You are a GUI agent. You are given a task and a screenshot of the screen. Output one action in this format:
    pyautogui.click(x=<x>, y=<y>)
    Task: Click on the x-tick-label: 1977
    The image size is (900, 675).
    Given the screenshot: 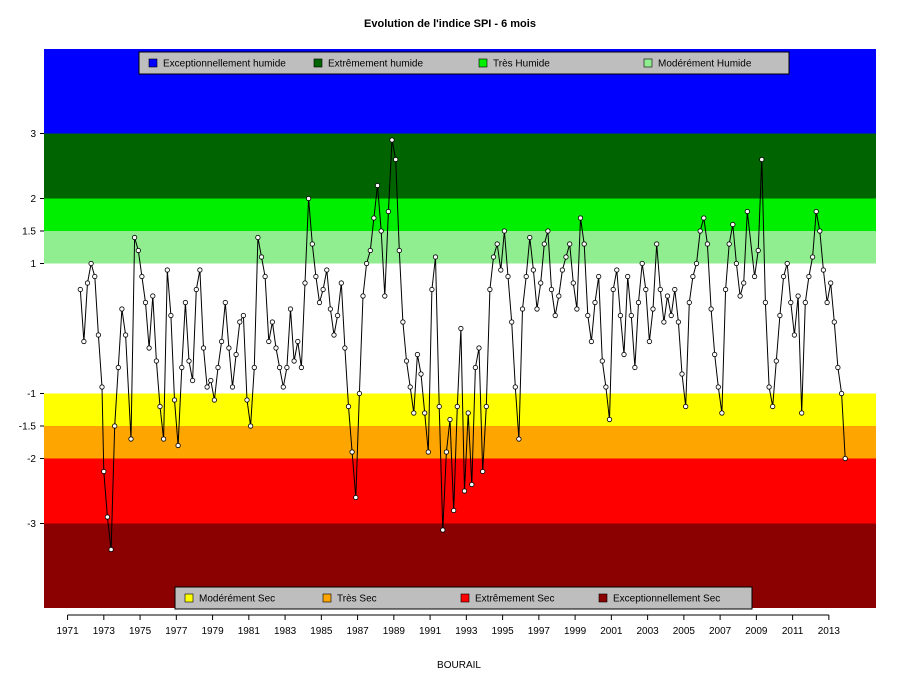 What is the action you would take?
    pyautogui.click(x=176, y=631)
    